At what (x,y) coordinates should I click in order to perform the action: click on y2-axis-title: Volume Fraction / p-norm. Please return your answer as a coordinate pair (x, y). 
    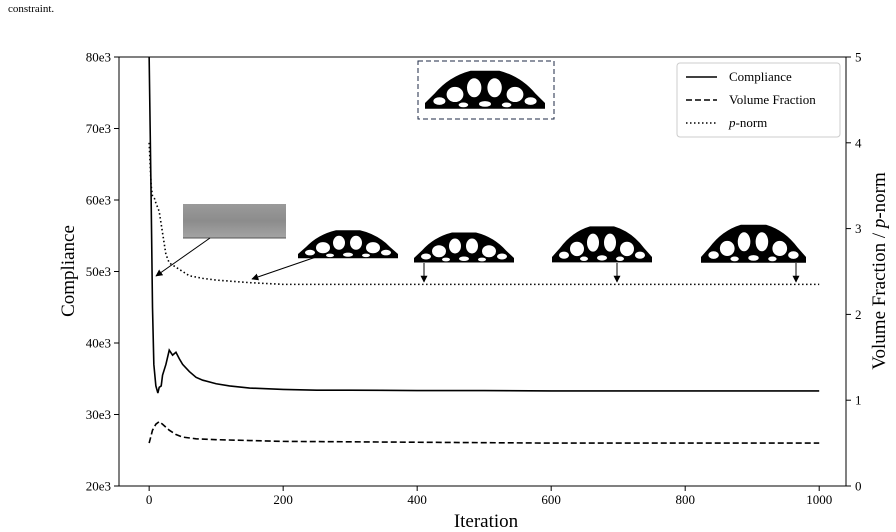
    Looking at the image, I should click on (879, 271).